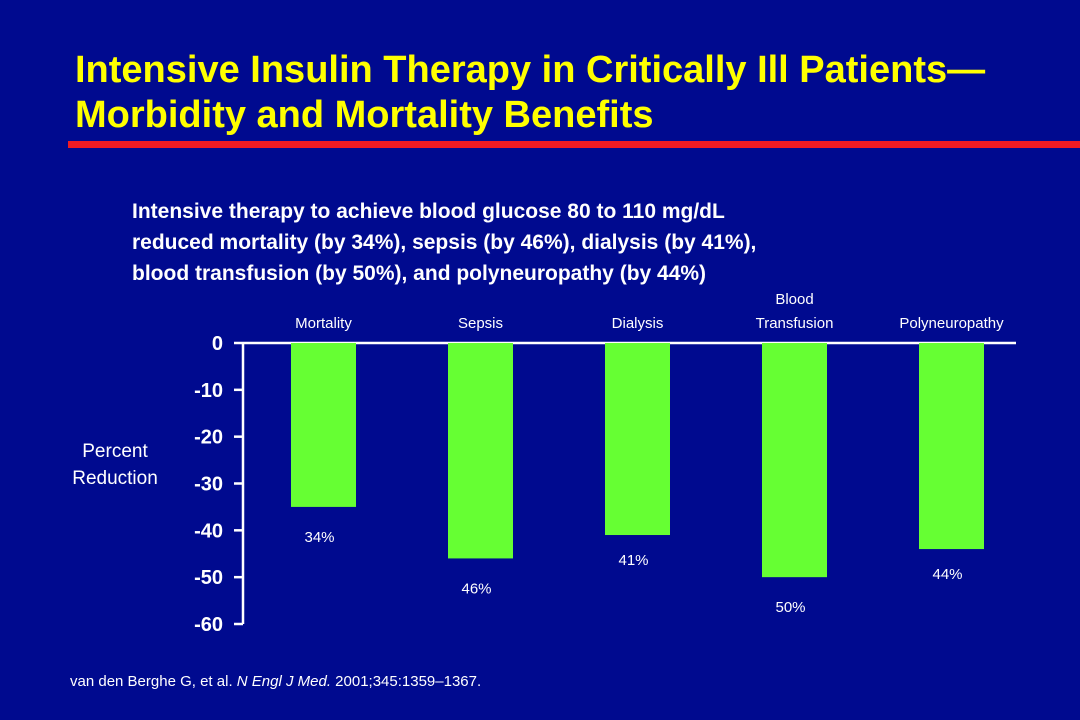  I want to click on y-tick-label: -30, so click(208, 485).